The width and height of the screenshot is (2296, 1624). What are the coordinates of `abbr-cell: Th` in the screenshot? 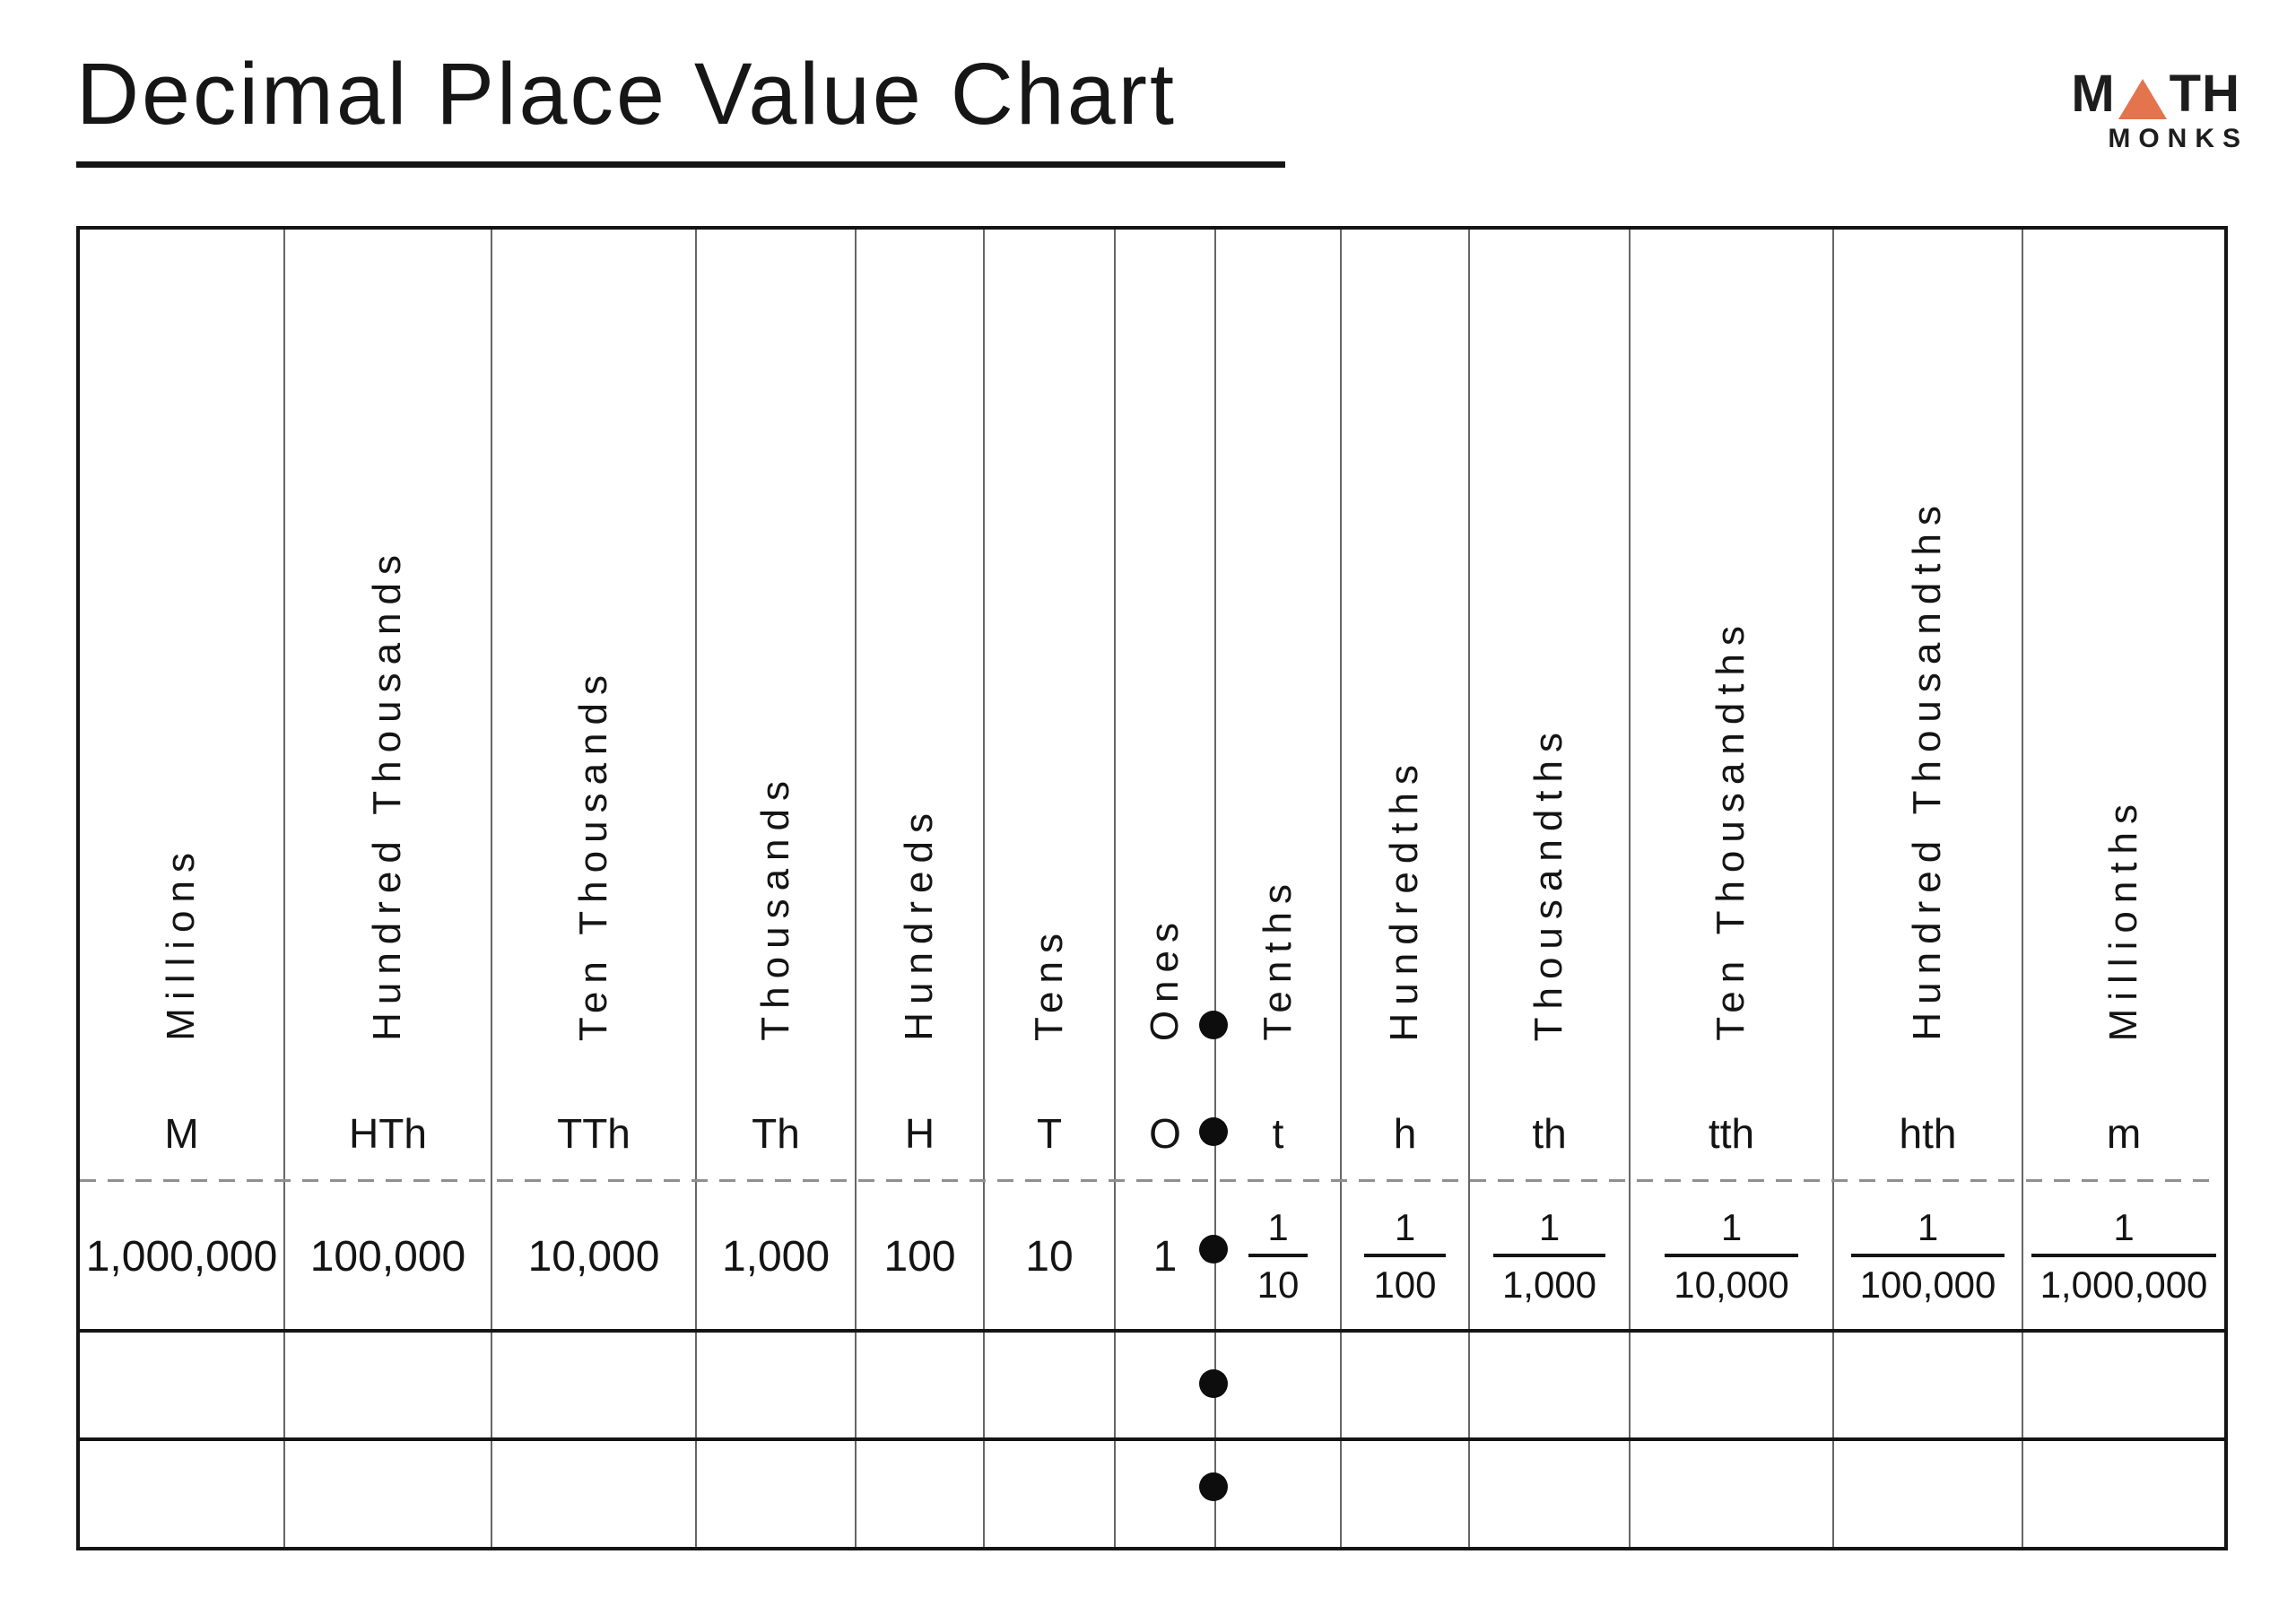 It's located at (775, 1122).